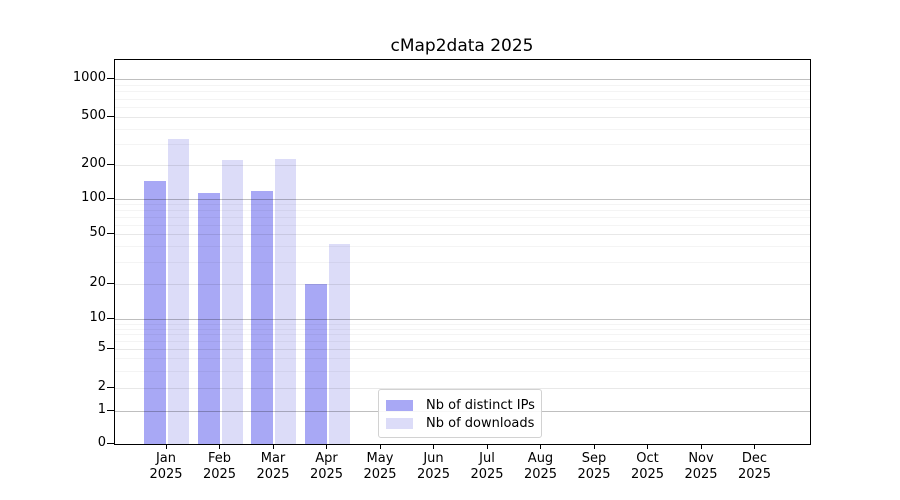  Describe the element at coordinates (219, 458) in the screenshot. I see `x-tick-month: Feb` at that location.